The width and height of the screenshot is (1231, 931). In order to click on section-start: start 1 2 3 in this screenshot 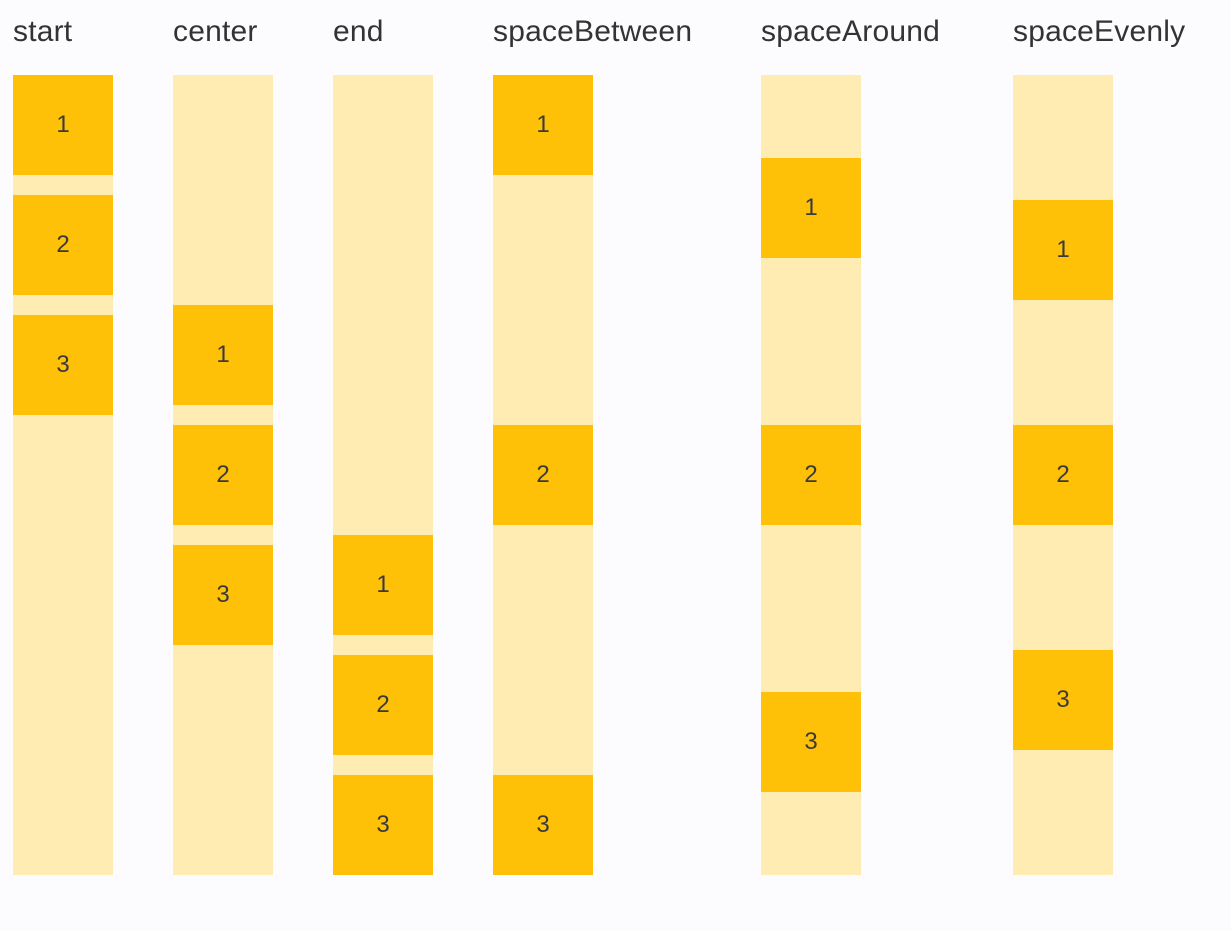, I will do `click(63, 437)`.